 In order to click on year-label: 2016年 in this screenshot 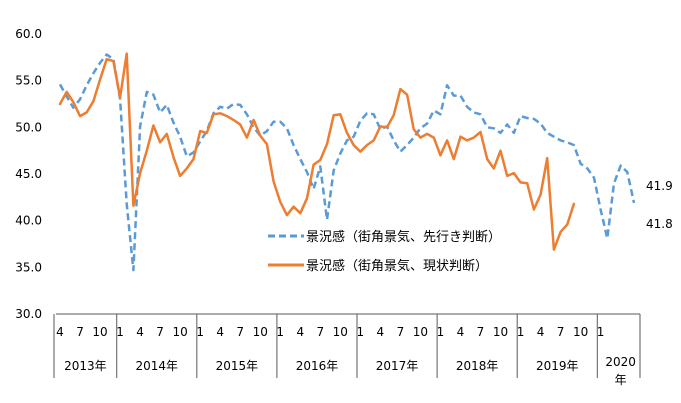, I will do `click(317, 366)`.